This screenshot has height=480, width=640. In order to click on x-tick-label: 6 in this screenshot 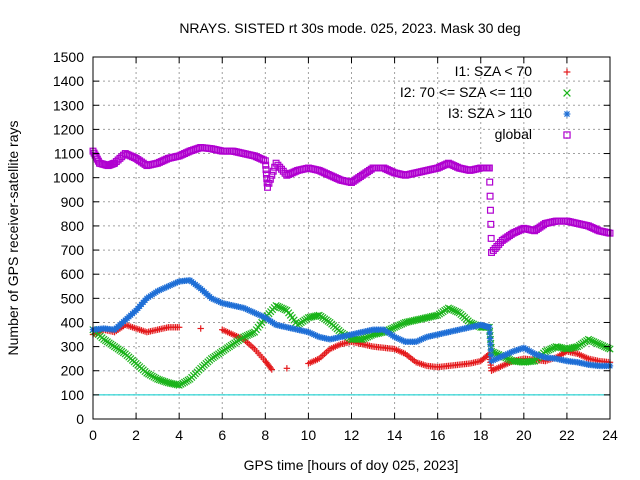, I will do `click(222, 435)`.